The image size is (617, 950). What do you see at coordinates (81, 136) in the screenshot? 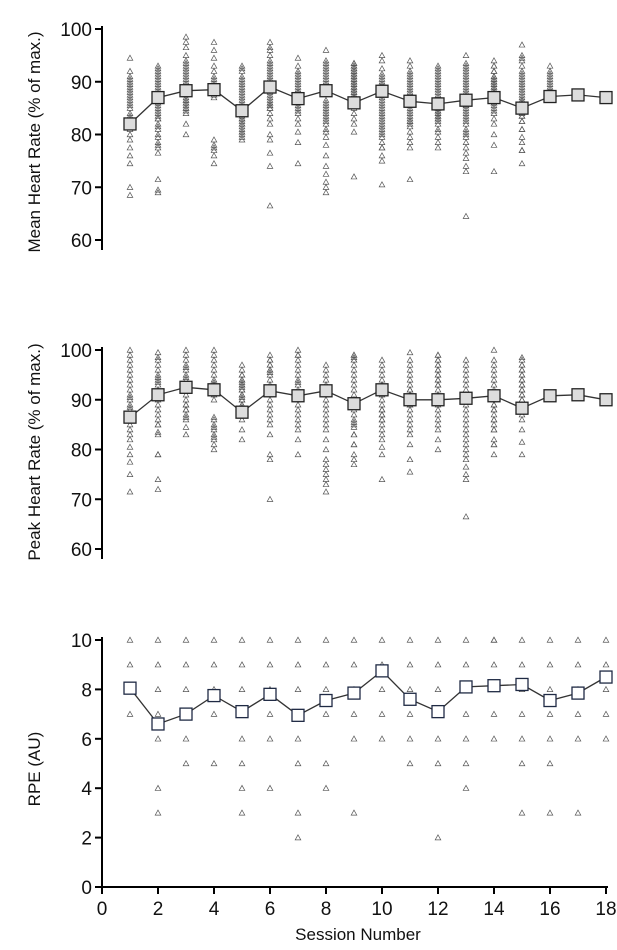
I see `y-tick-label: 80` at bounding box center [81, 136].